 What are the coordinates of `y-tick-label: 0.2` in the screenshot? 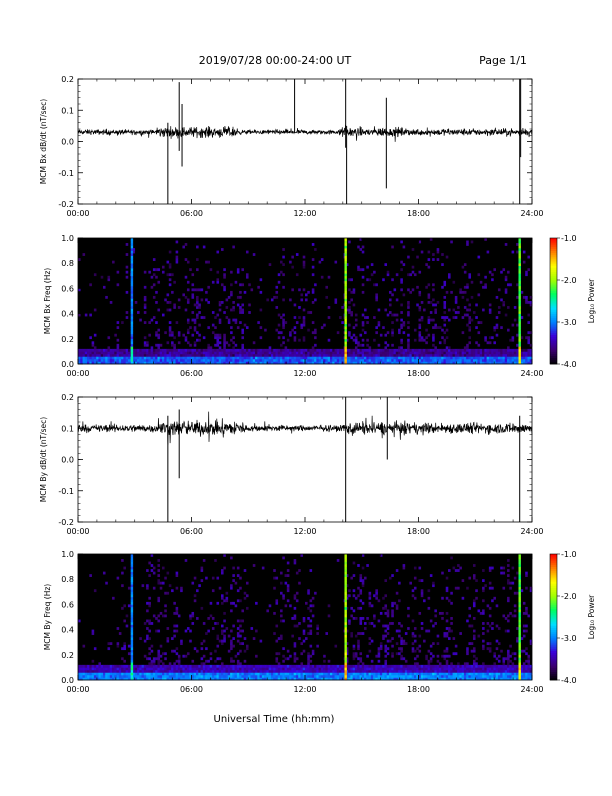 It's located at (67, 655).